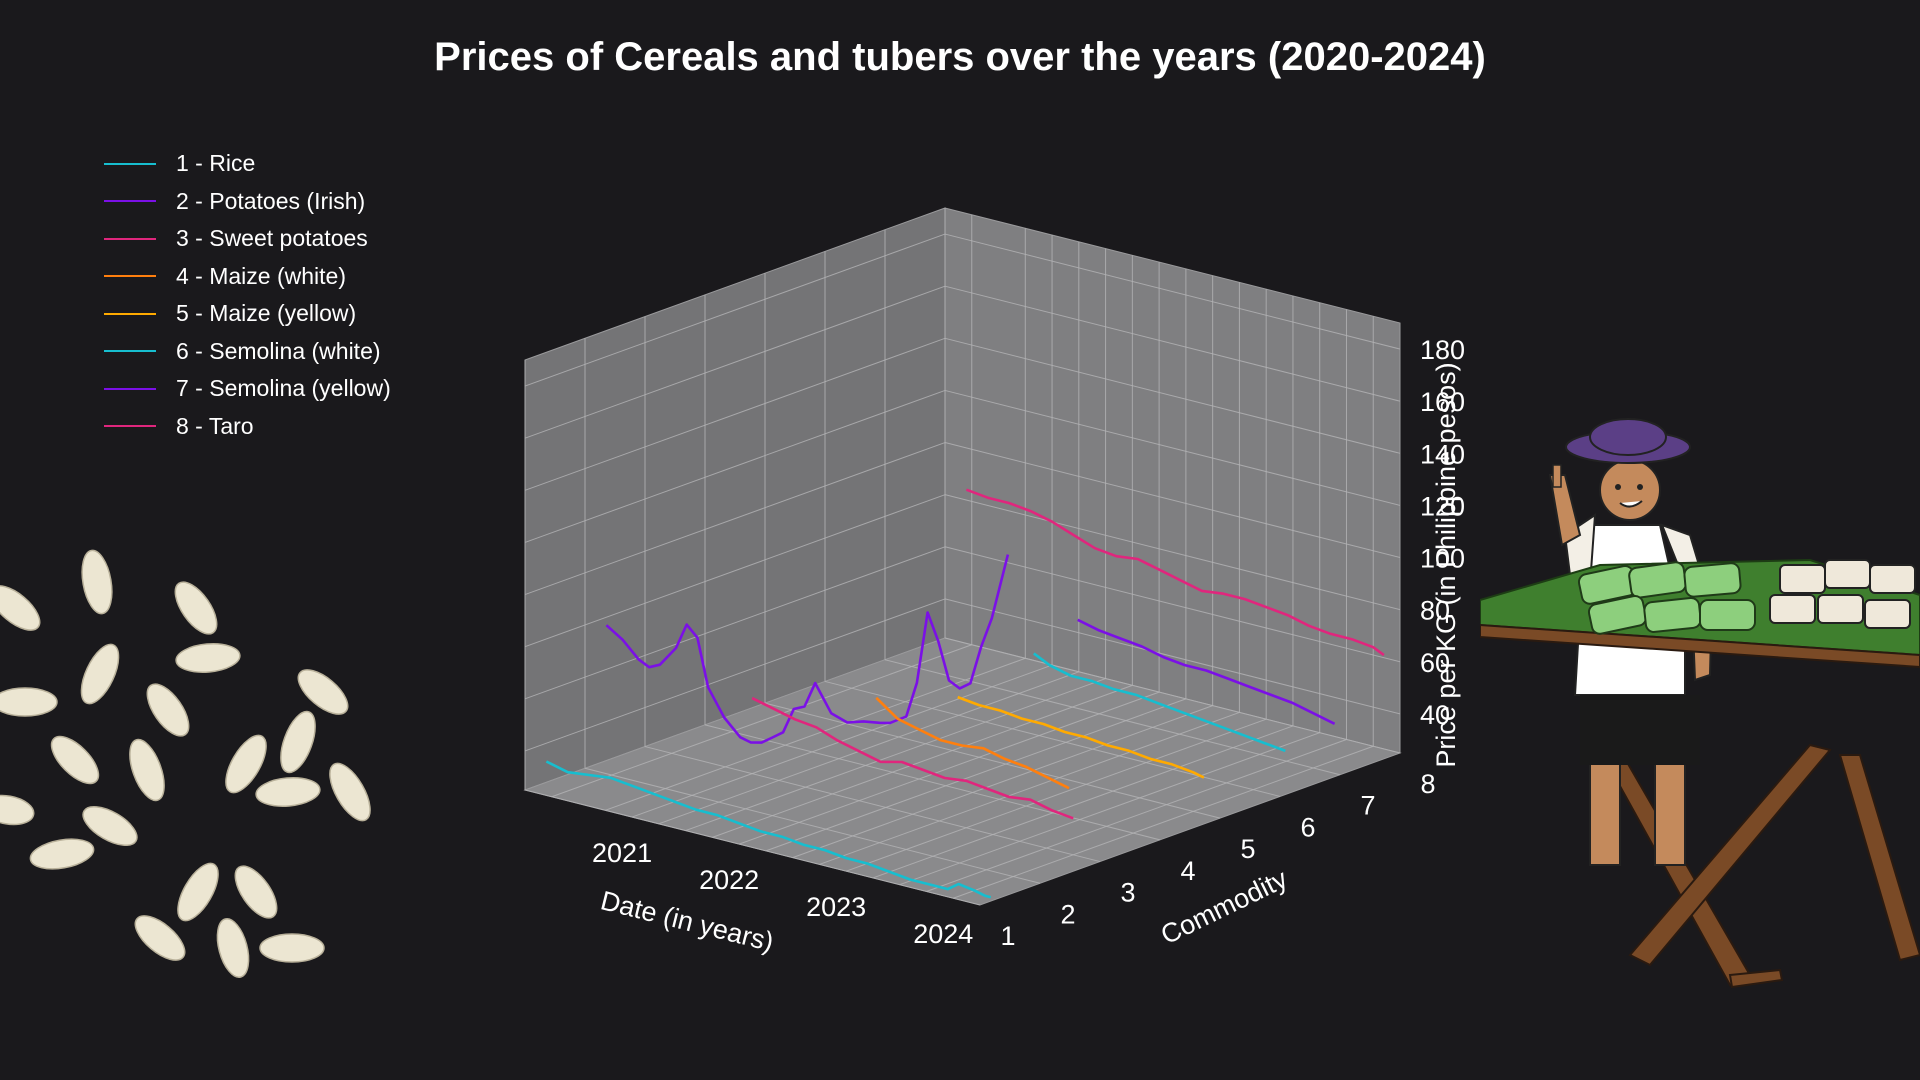  What do you see at coordinates (185, 763) in the screenshot?
I see `rice-grains-illustration` at bounding box center [185, 763].